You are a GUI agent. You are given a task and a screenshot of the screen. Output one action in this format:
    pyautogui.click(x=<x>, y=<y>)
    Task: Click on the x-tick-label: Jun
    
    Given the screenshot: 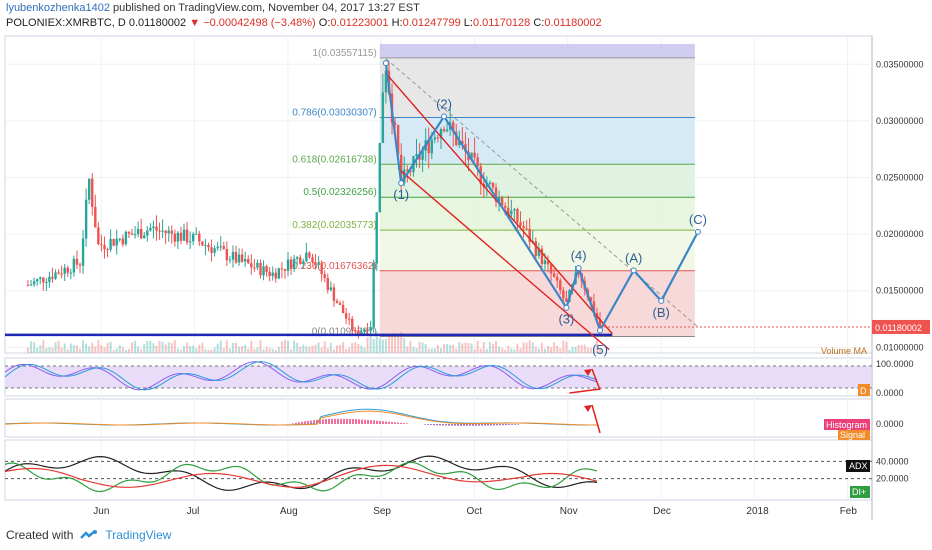 What is the action you would take?
    pyautogui.click(x=101, y=511)
    